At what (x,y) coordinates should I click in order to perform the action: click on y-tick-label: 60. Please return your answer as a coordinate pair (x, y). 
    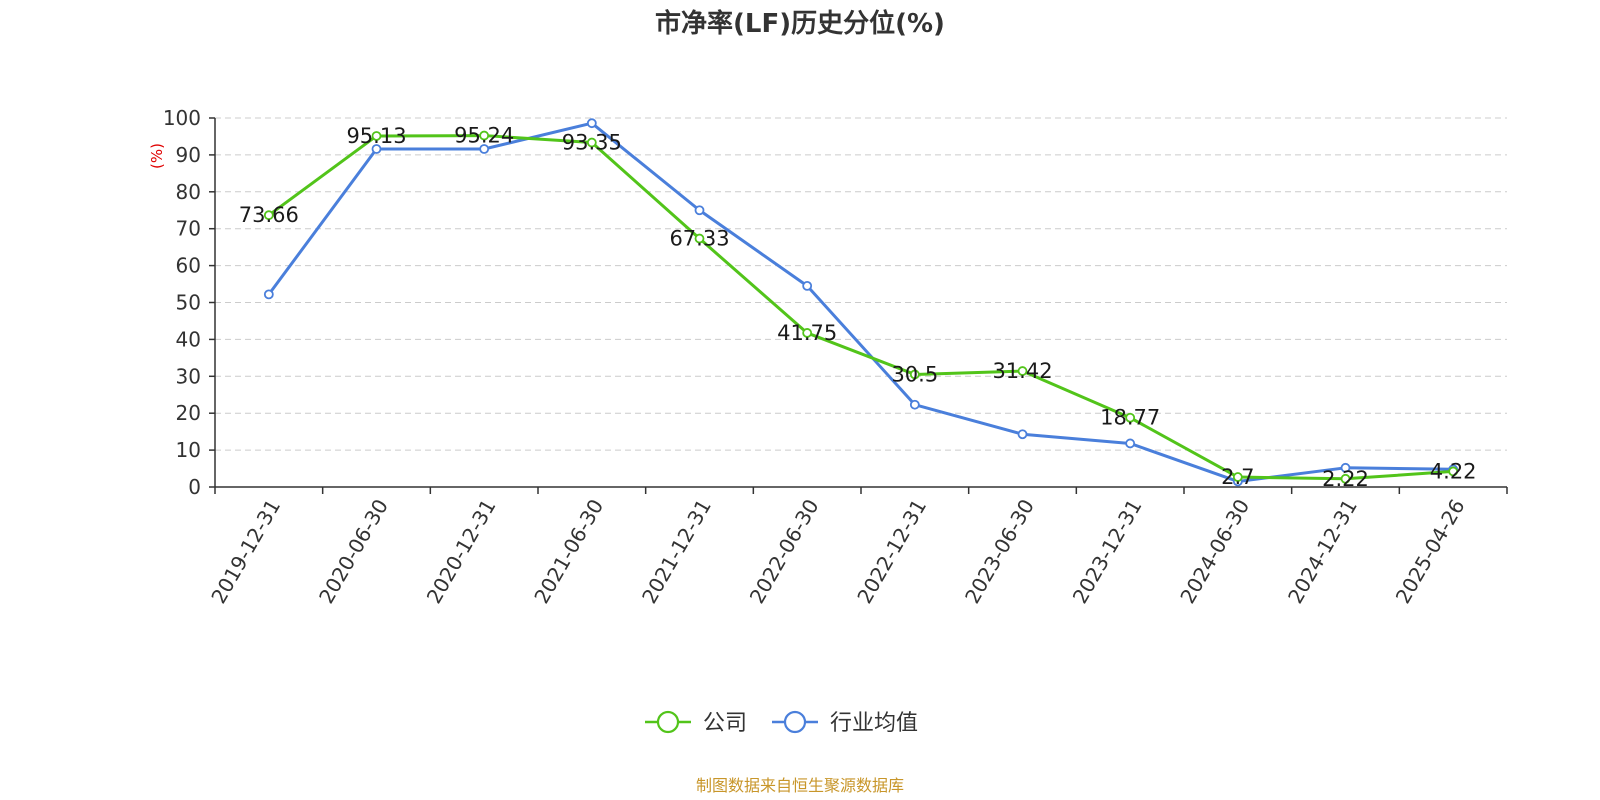
    Looking at the image, I should click on (188, 266).